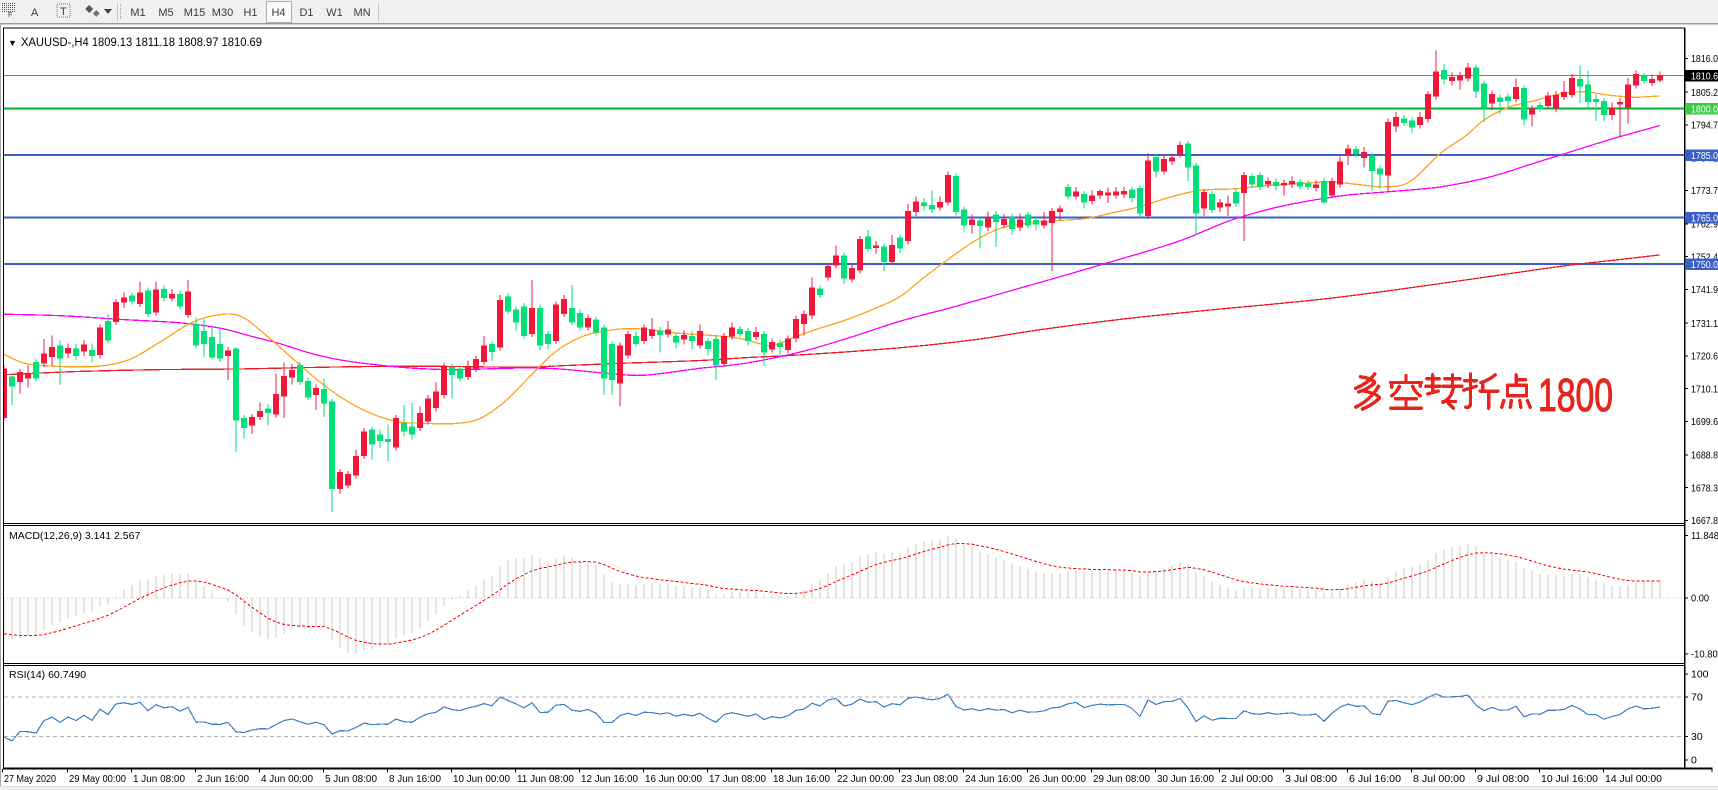 This screenshot has width=1718, height=790. What do you see at coordinates (97, 779) in the screenshot?
I see `svg-text: 29 May 00:00` at bounding box center [97, 779].